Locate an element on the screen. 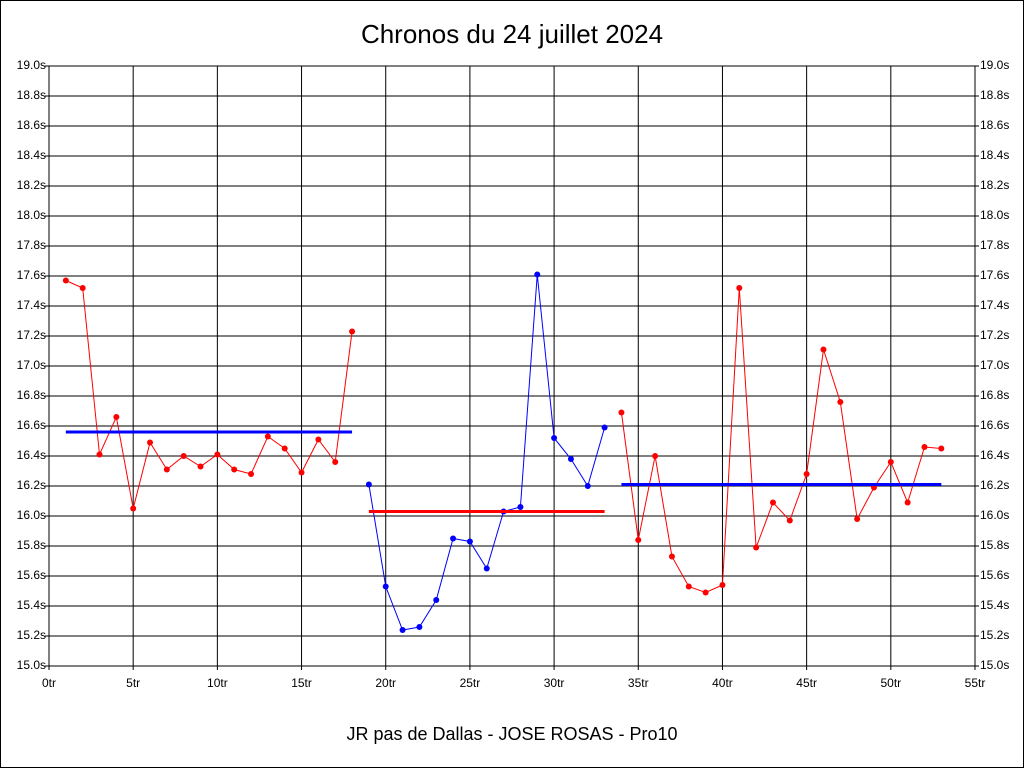  y-tick-label-right: 18.2s is located at coordinates (994, 185).